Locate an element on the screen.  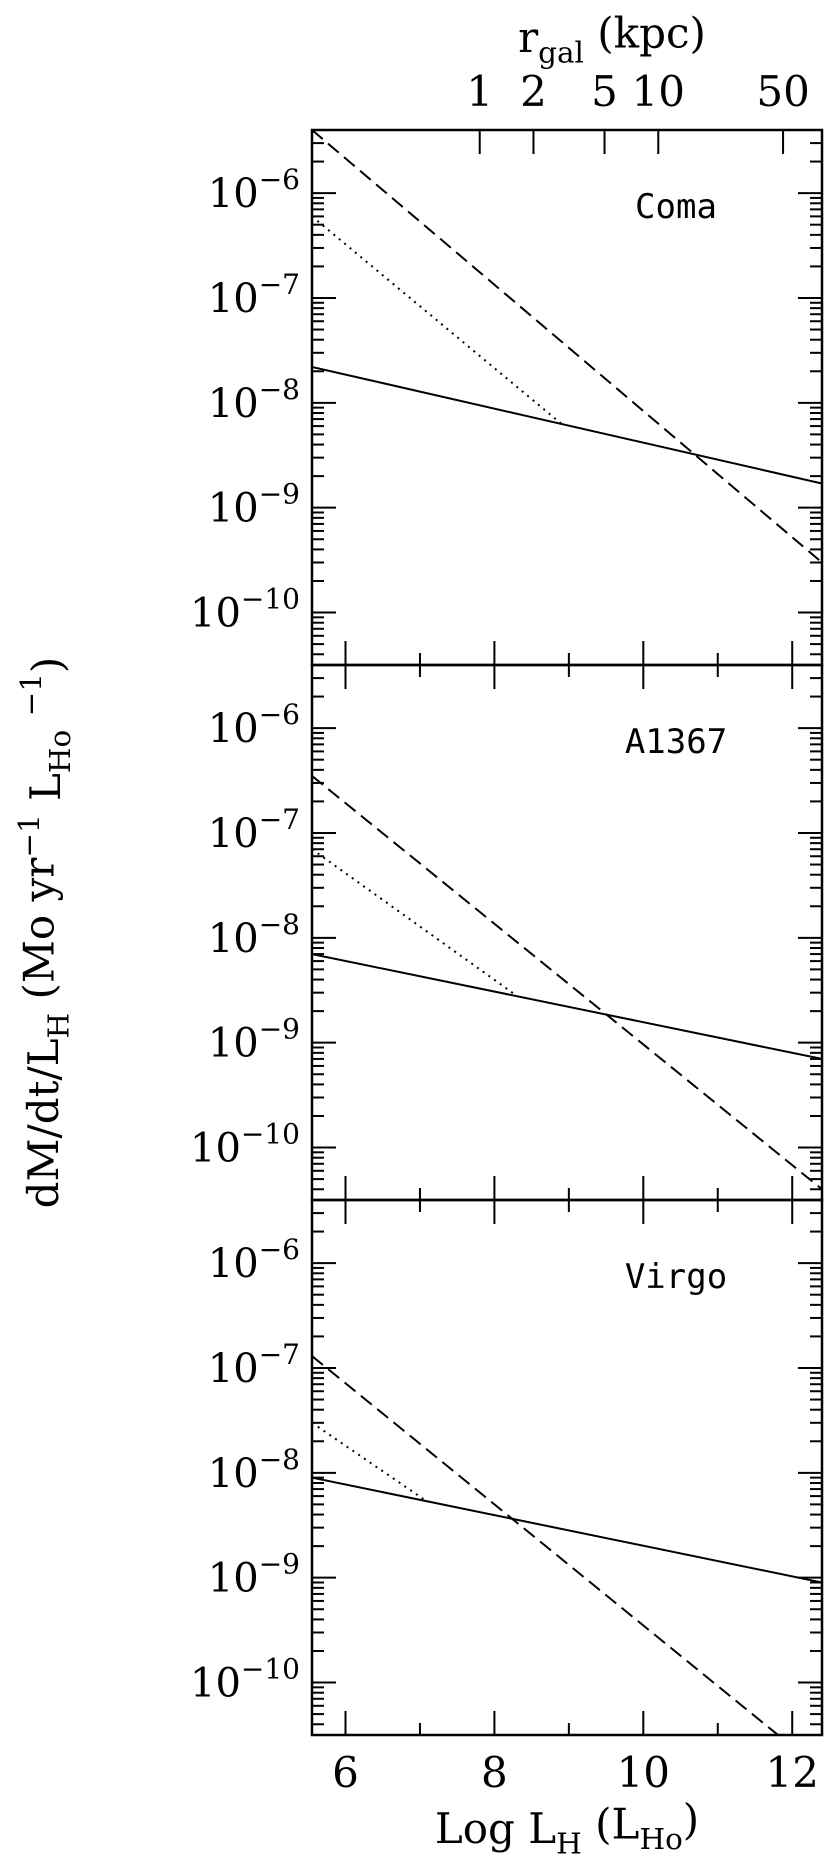
y-axis-title-part: (Mo yr is located at coordinates (39, 935).